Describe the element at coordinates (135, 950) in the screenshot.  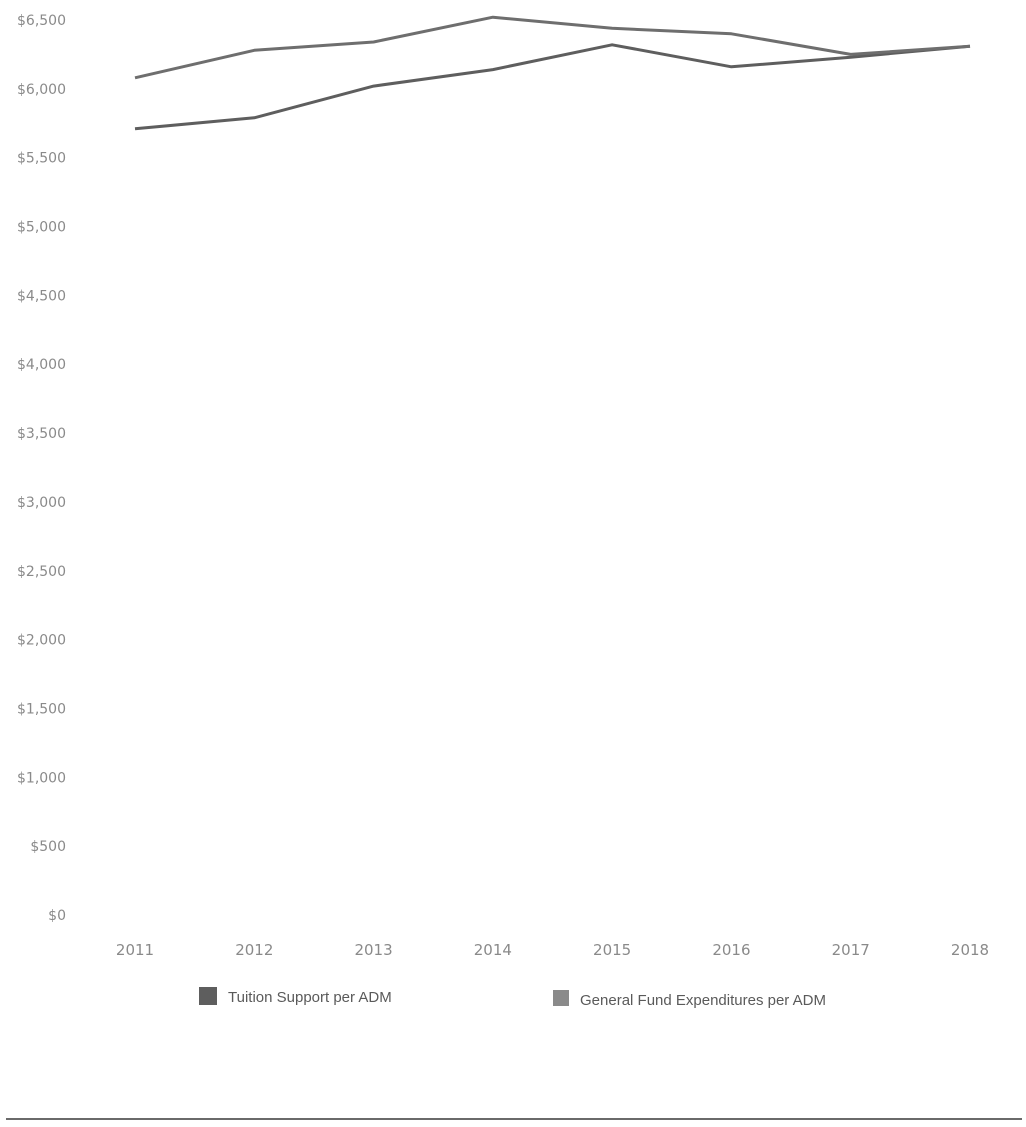
I see `x-tick-label: 2011` at that location.